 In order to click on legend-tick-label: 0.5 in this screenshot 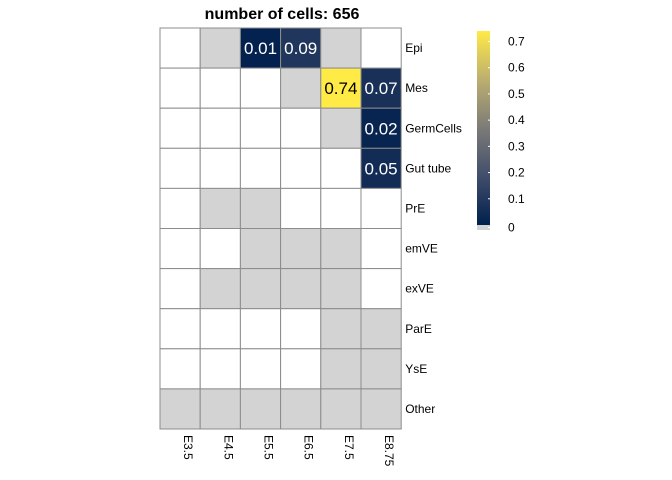, I will do `click(516, 94)`.